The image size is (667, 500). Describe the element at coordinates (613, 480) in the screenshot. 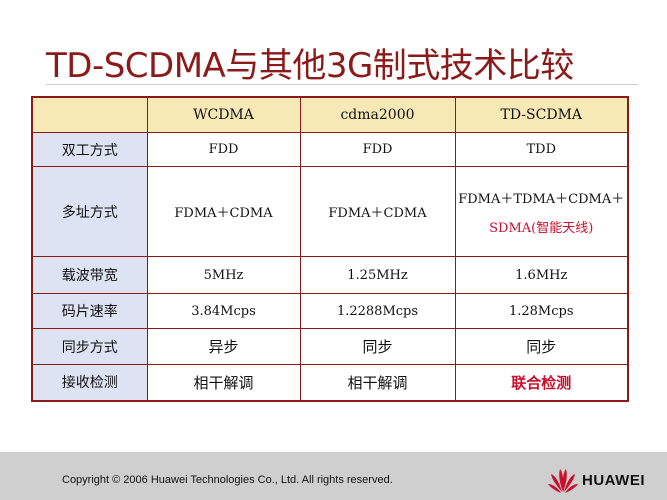

I see `huawei-logo-text: HUAWEI` at that location.